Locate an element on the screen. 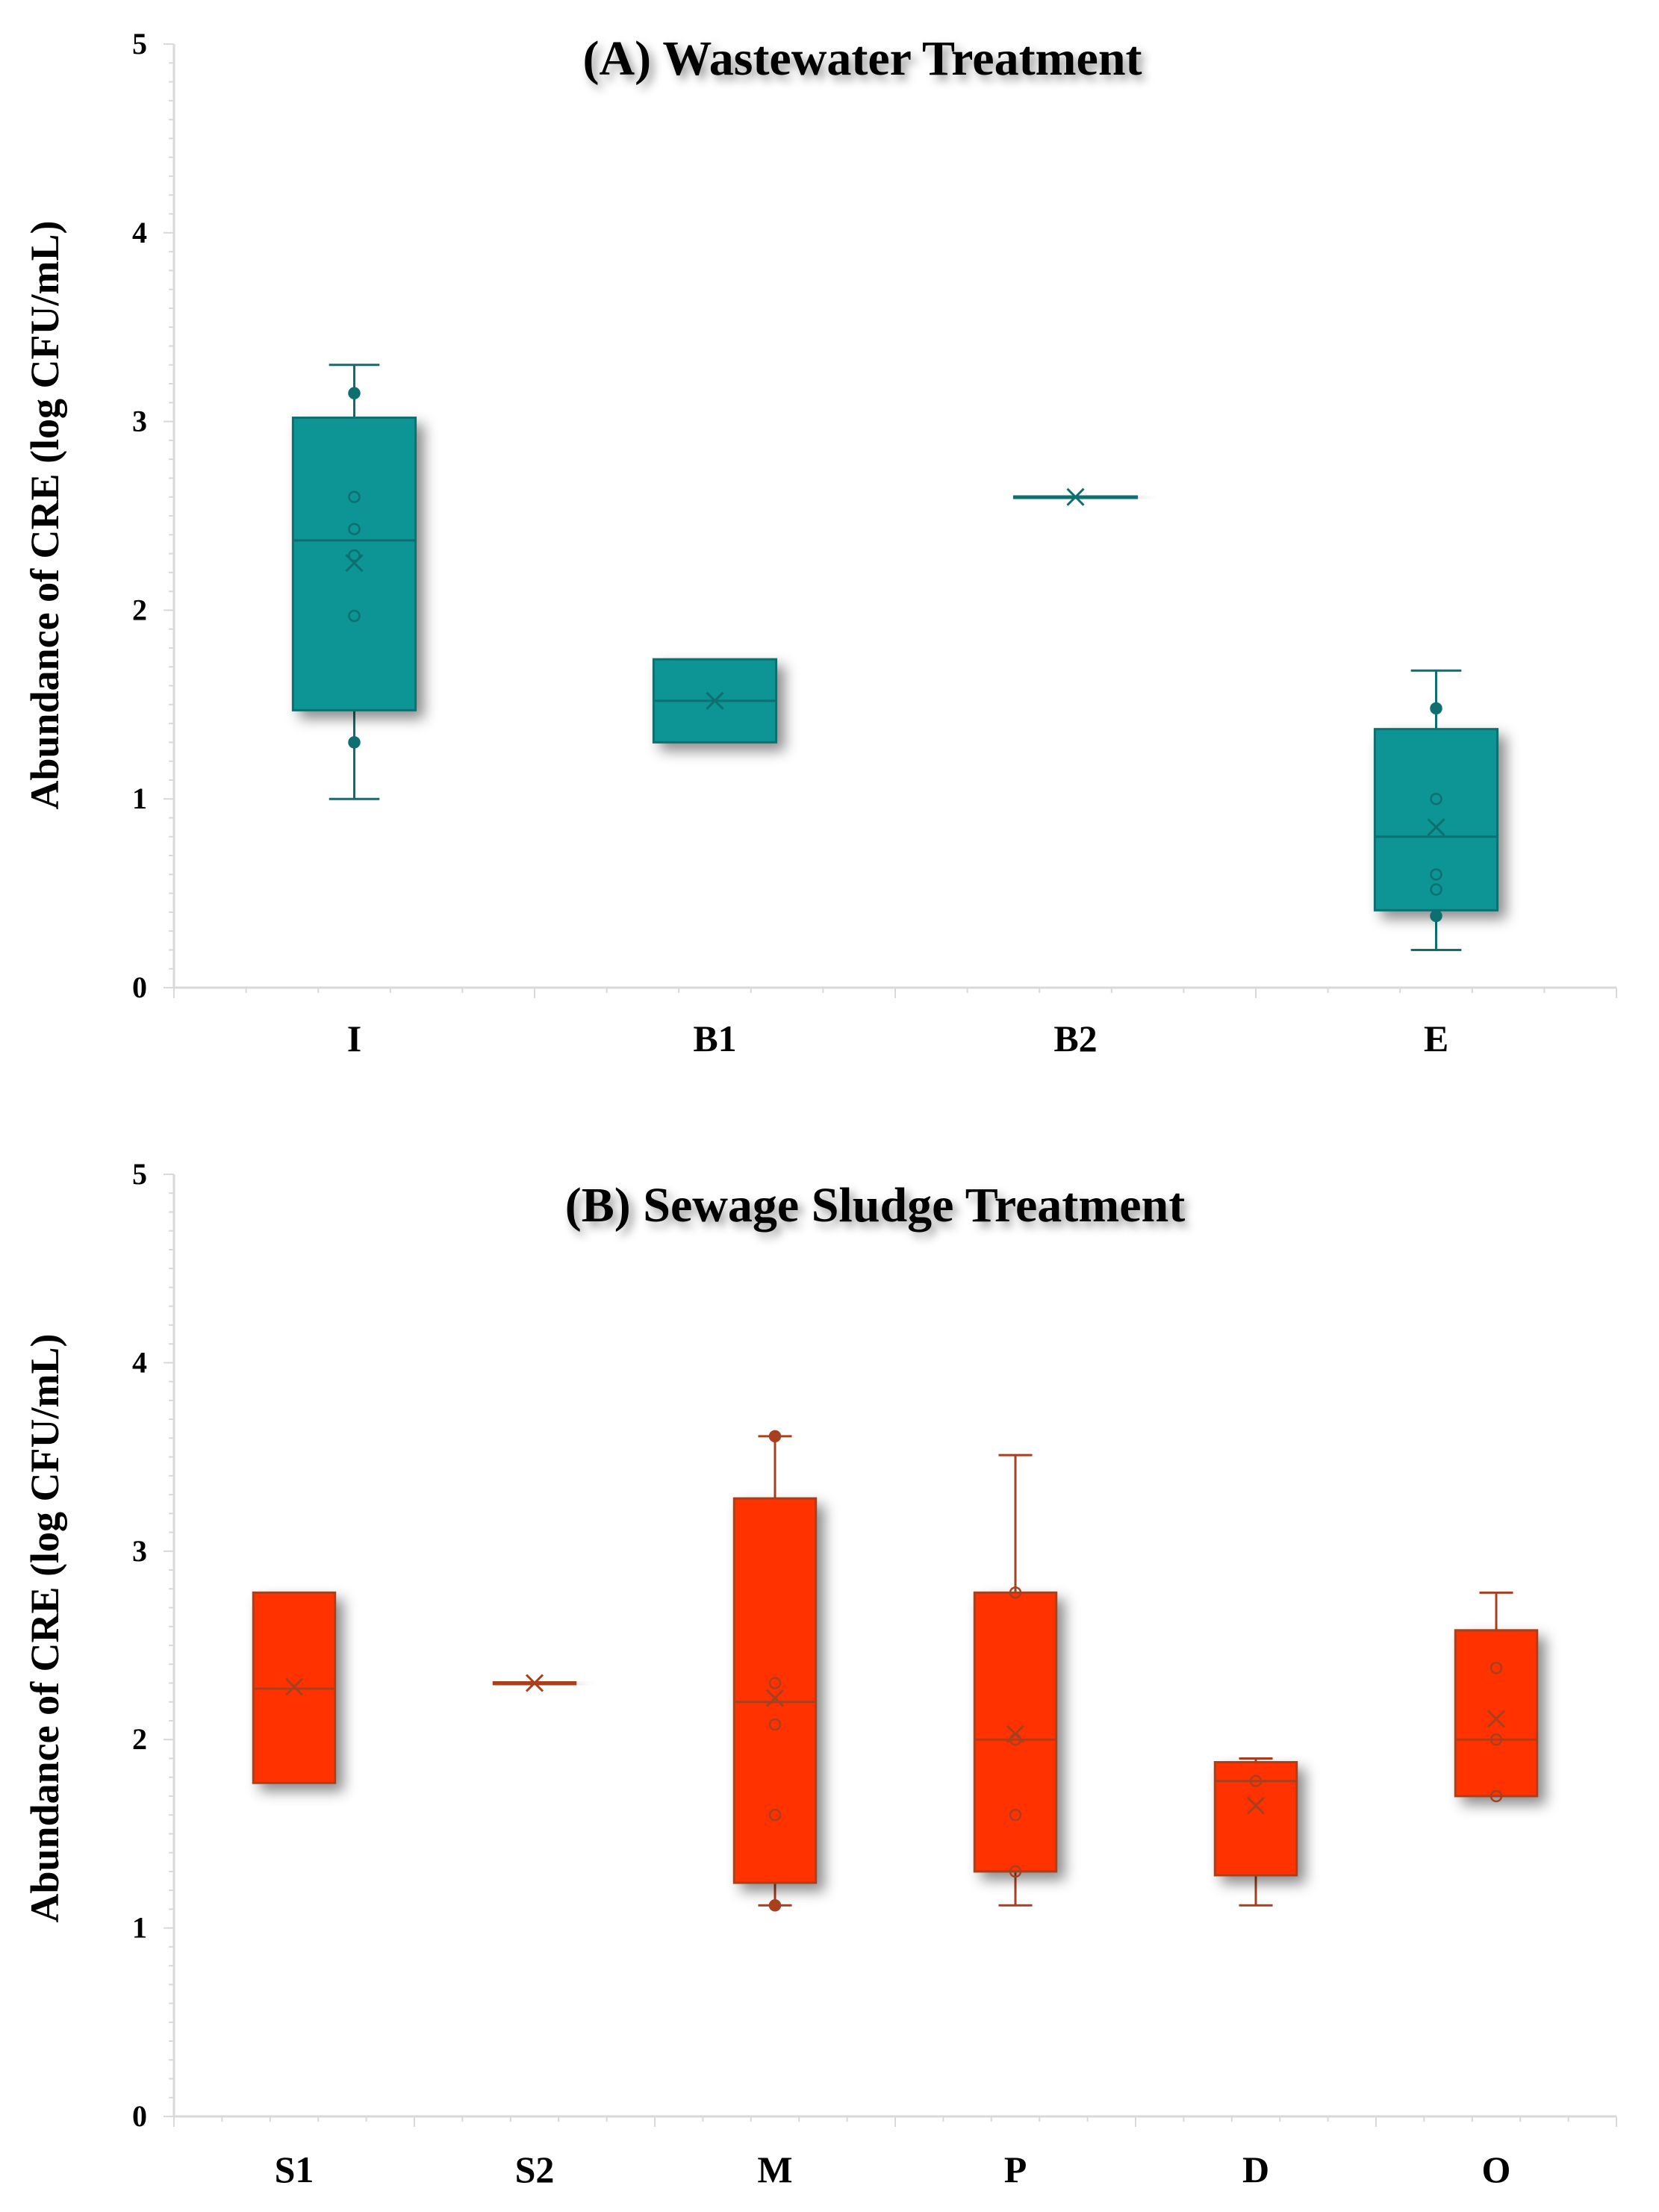  category-label: S1 is located at coordinates (294, 2169).